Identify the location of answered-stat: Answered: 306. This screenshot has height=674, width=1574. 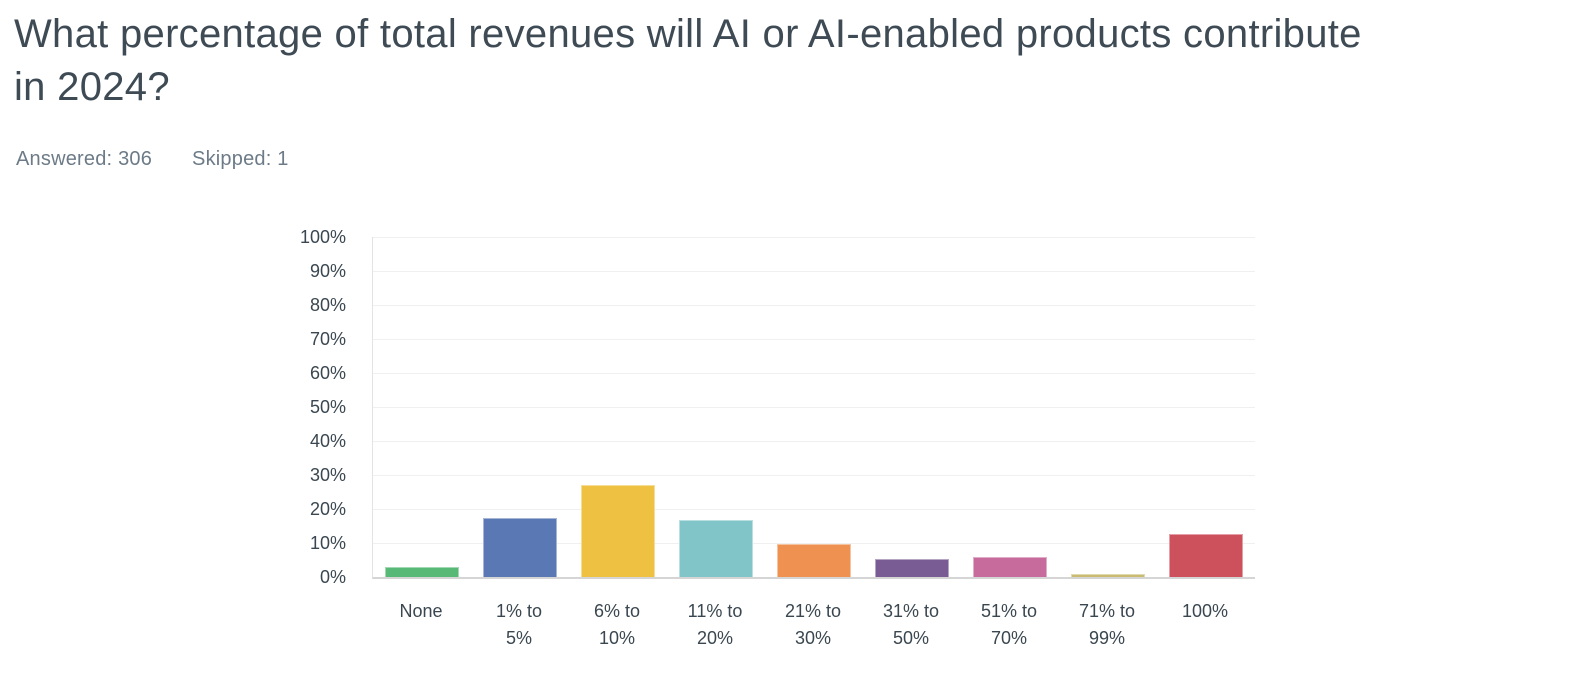
(84, 159).